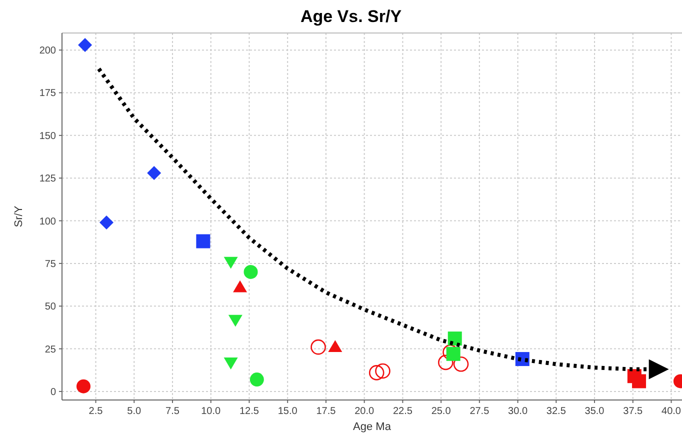 The image size is (682, 438). Describe the element at coordinates (364, 411) in the screenshot. I see `x-tick-label: 20.0` at that location.